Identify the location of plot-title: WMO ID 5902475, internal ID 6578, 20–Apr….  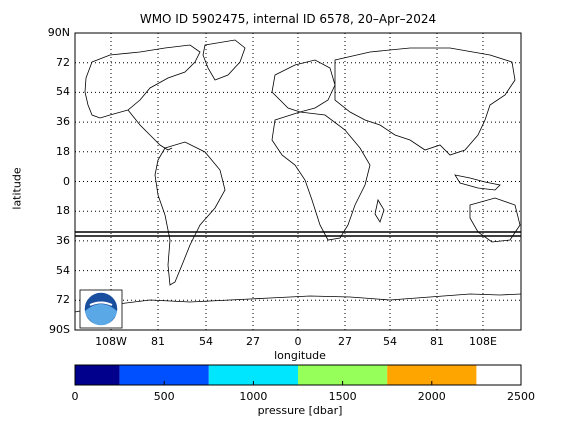
(288, 19).